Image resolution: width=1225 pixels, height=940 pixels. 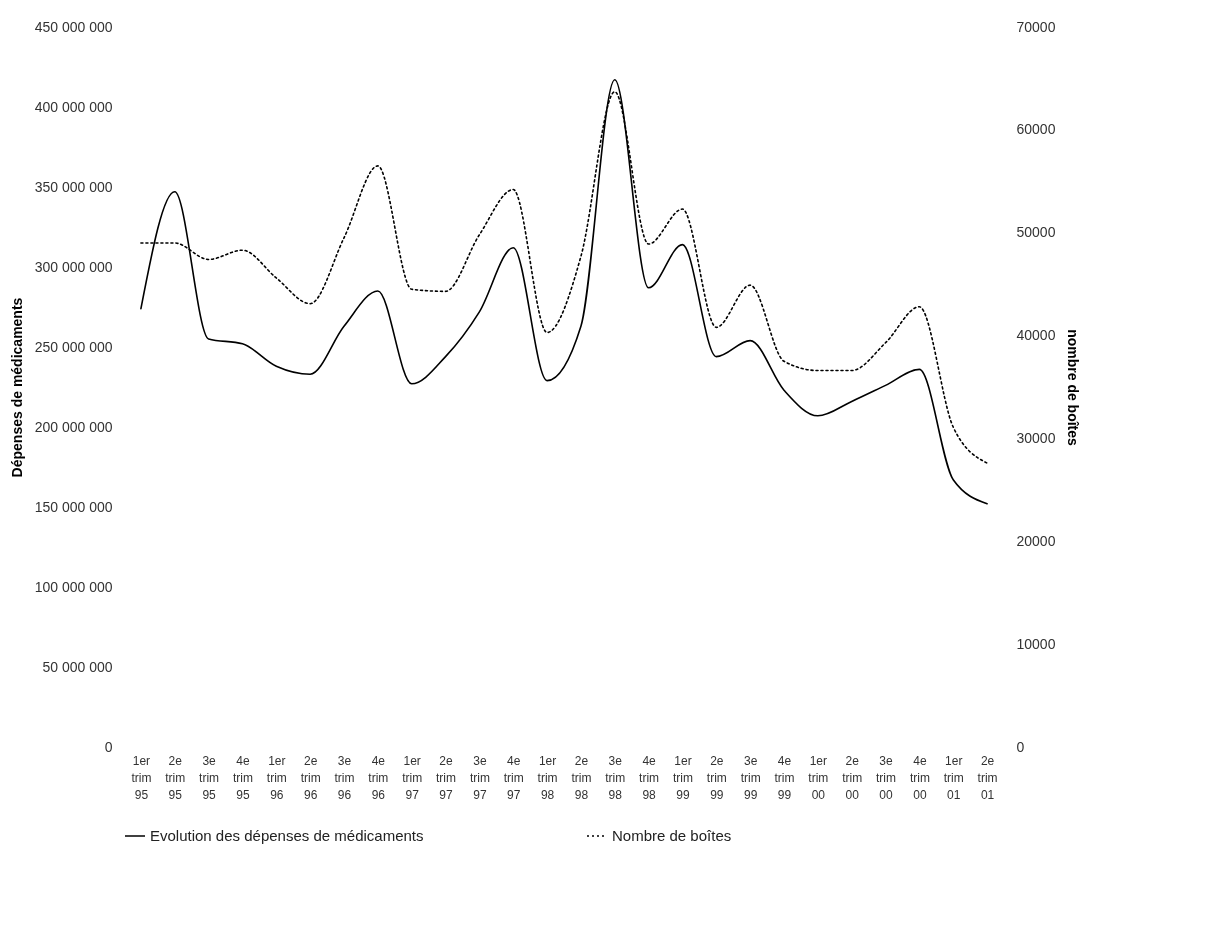 What do you see at coordinates (987, 777) in the screenshot?
I see `x-tick-label: 2e trim 01` at bounding box center [987, 777].